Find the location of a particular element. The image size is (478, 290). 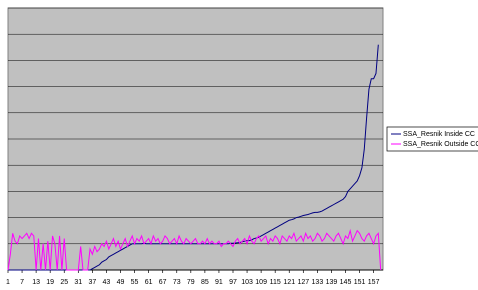

x-tick-label: 157 is located at coordinates (374, 282).